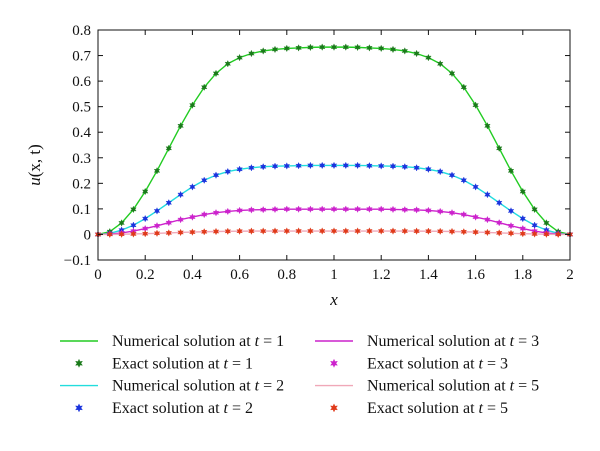 This screenshot has width=600, height=451. I want to click on legend-label: Numerical solution at t = 3, so click(453, 341).